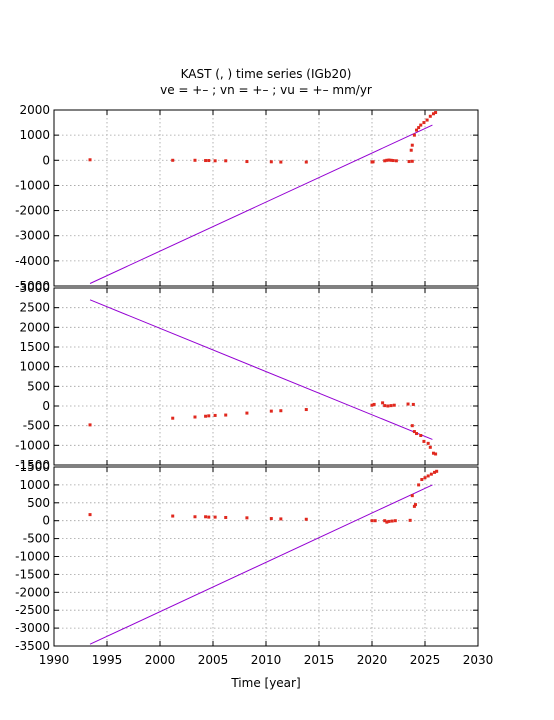  I want to click on x-tick-label: 2020, so click(372, 660).